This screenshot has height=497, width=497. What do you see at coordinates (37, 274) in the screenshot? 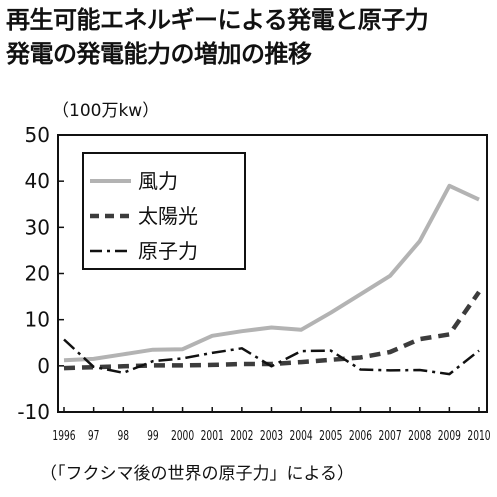
I see `y-tick-label: 20` at bounding box center [37, 274].